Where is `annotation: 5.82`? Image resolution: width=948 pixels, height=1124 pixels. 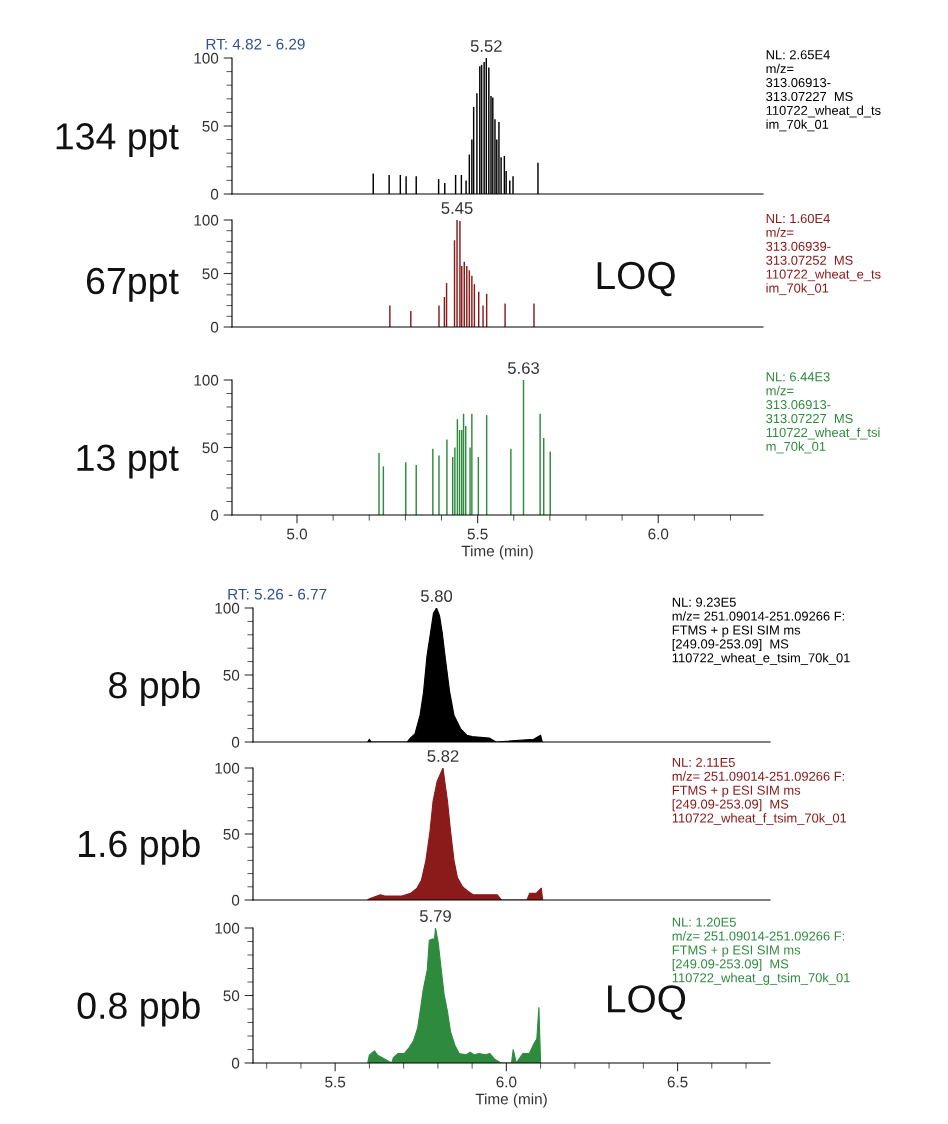 annotation: 5.82 is located at coordinates (443, 756).